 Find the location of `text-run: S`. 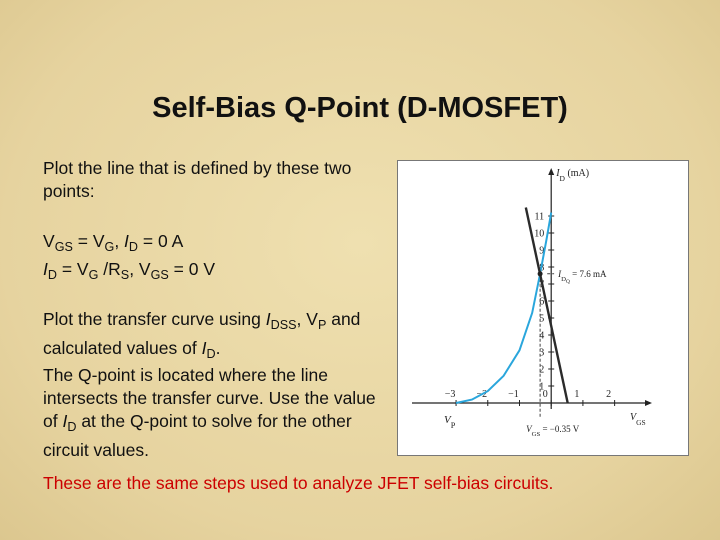

text-run: S is located at coordinates (125, 274).